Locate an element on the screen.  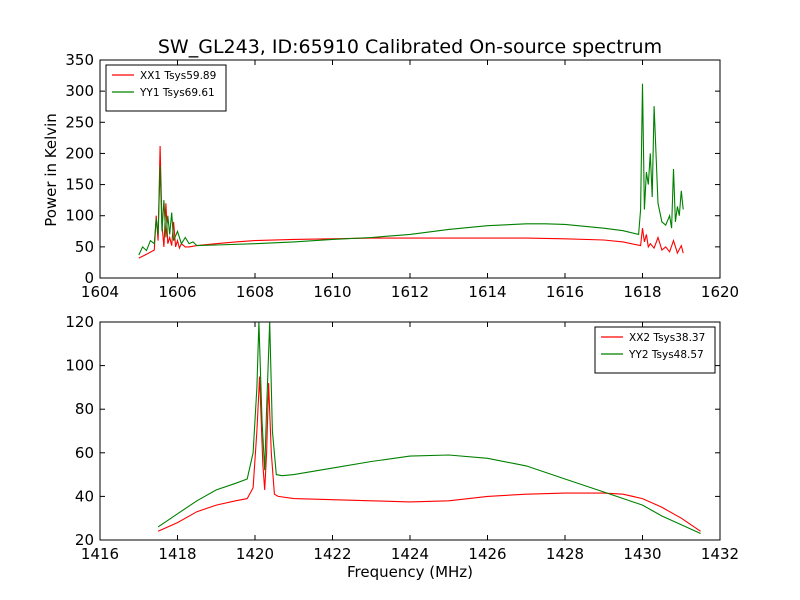
legend-label: YY2 Tsys48.57 is located at coordinates (666, 355).